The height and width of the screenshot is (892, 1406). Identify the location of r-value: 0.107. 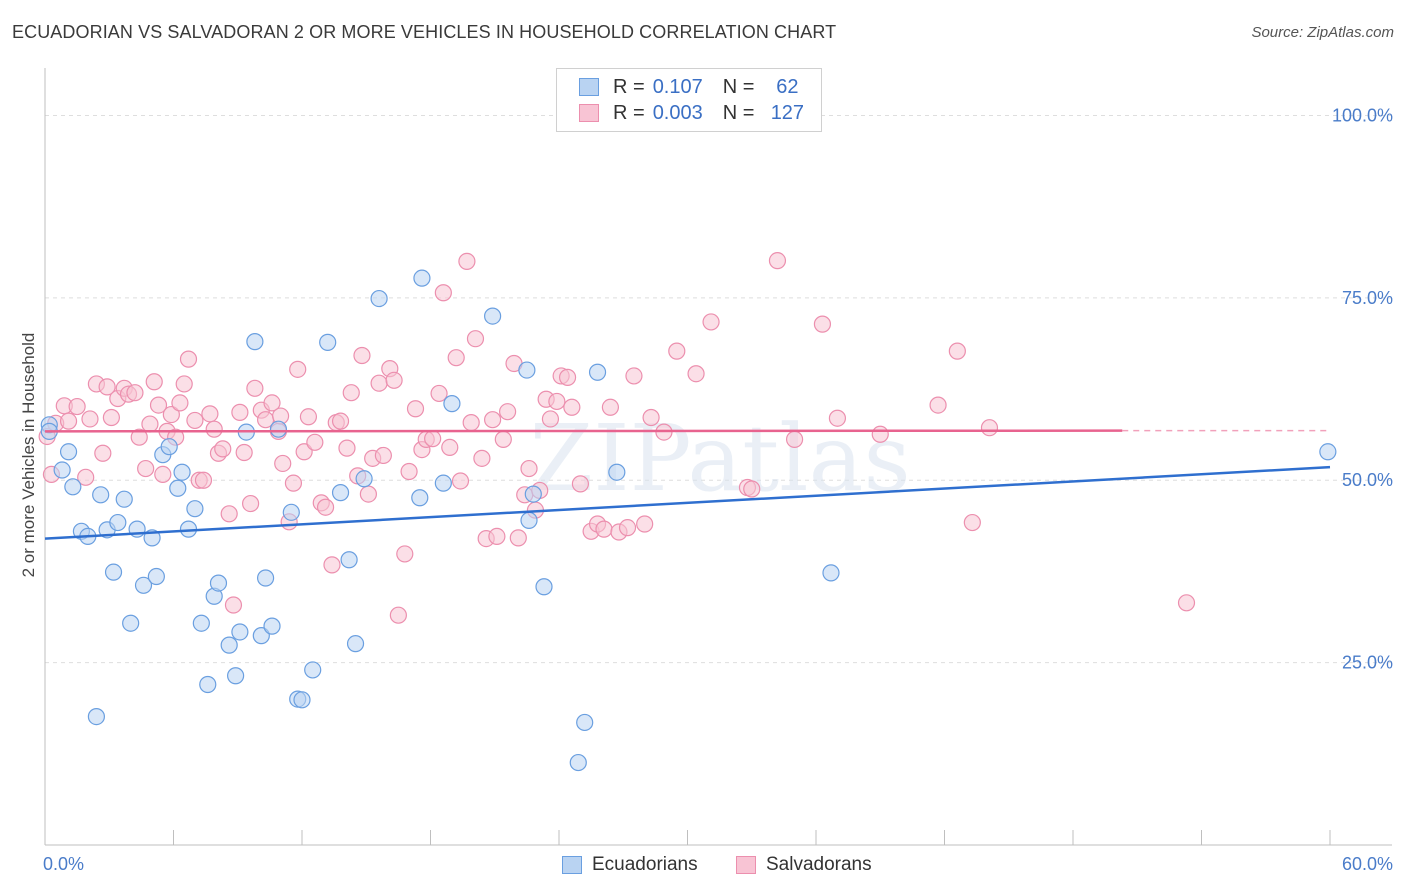
(677, 86).